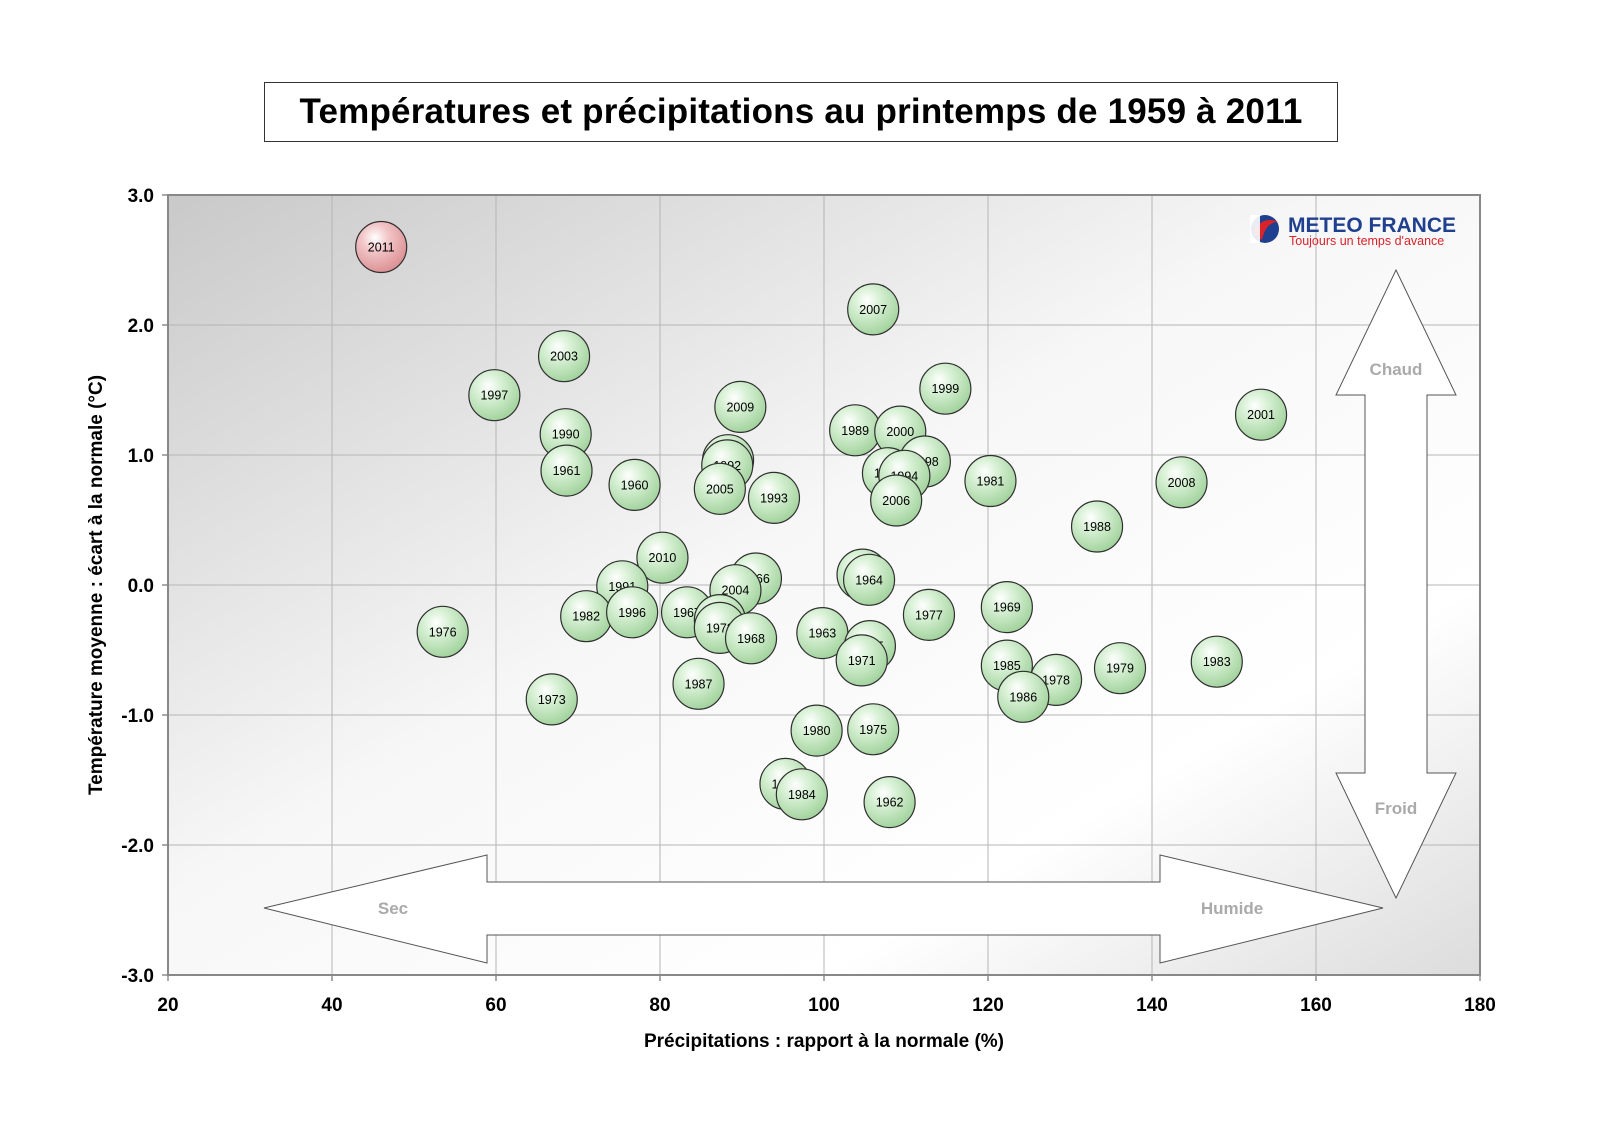 This screenshot has width=1600, height=1131. I want to click on x-tick-label: 20, so click(167, 1005).